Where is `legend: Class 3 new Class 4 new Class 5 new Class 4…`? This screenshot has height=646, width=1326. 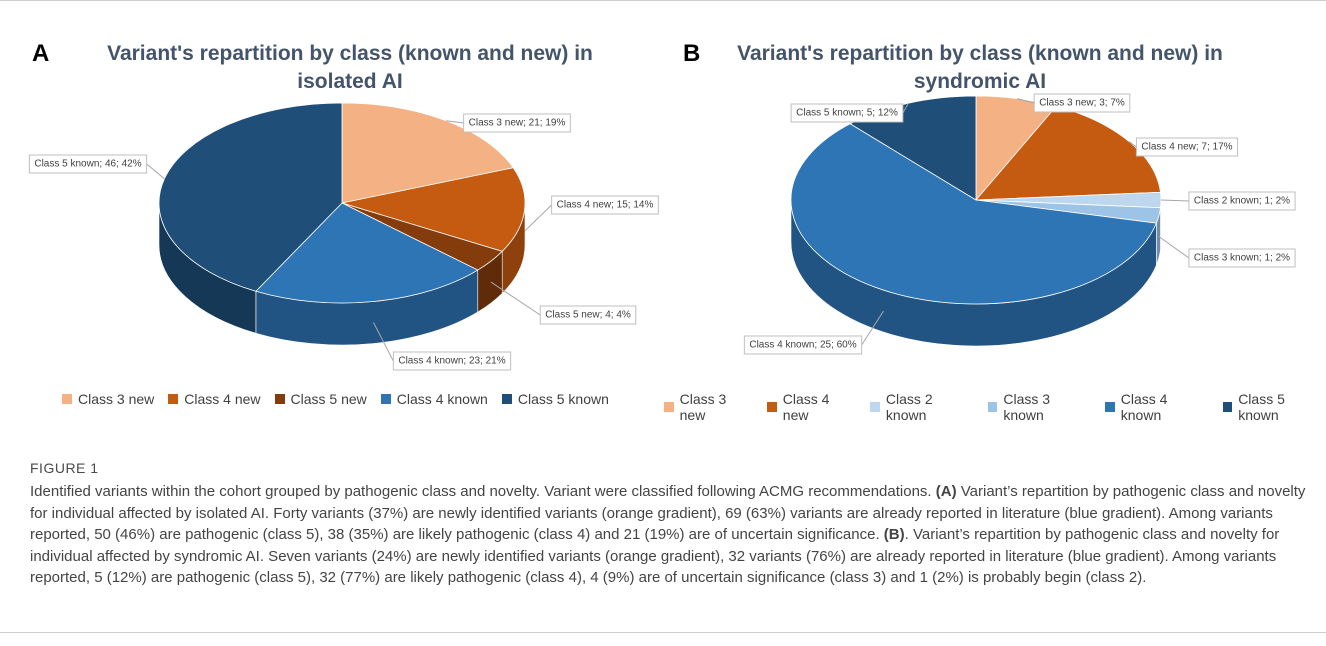
legend: Class 3 new Class 4 new Class 5 new Class 4… is located at coordinates (335, 399).